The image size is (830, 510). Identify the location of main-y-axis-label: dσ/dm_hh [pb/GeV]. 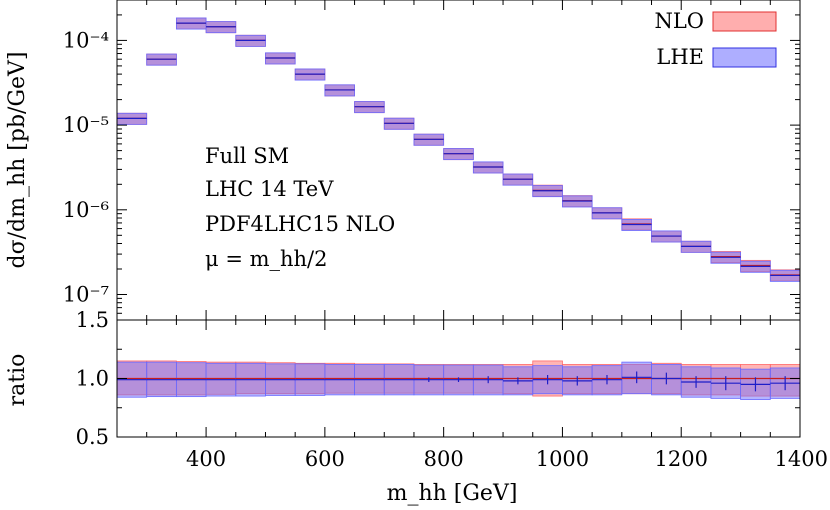
(17, 159).